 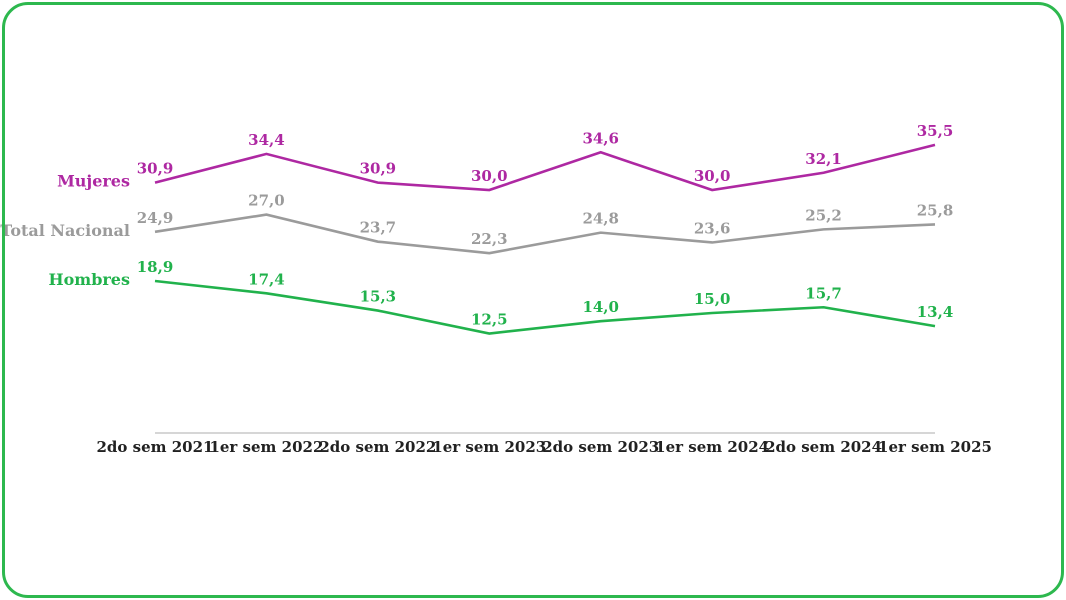 I want to click on data-label-mujeres-0: 30,9, so click(x=155, y=169).